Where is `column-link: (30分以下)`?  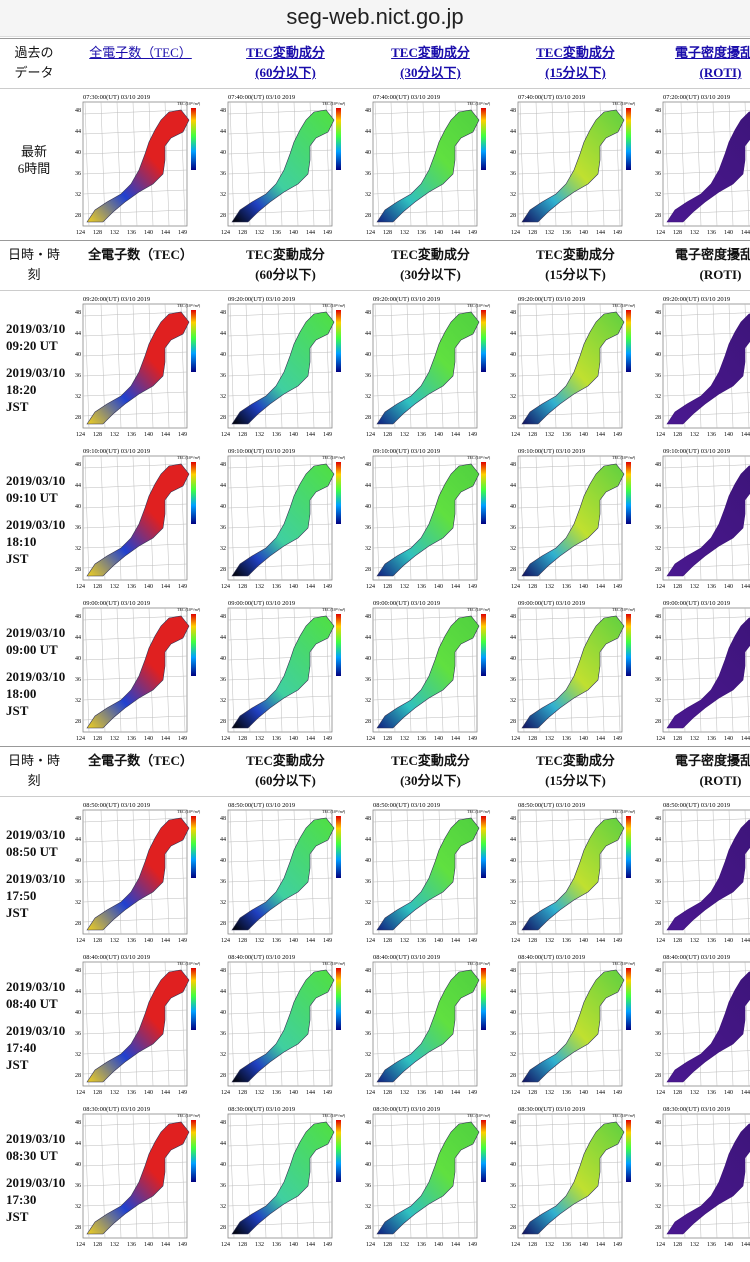 column-link: (30分以下) is located at coordinates (430, 72).